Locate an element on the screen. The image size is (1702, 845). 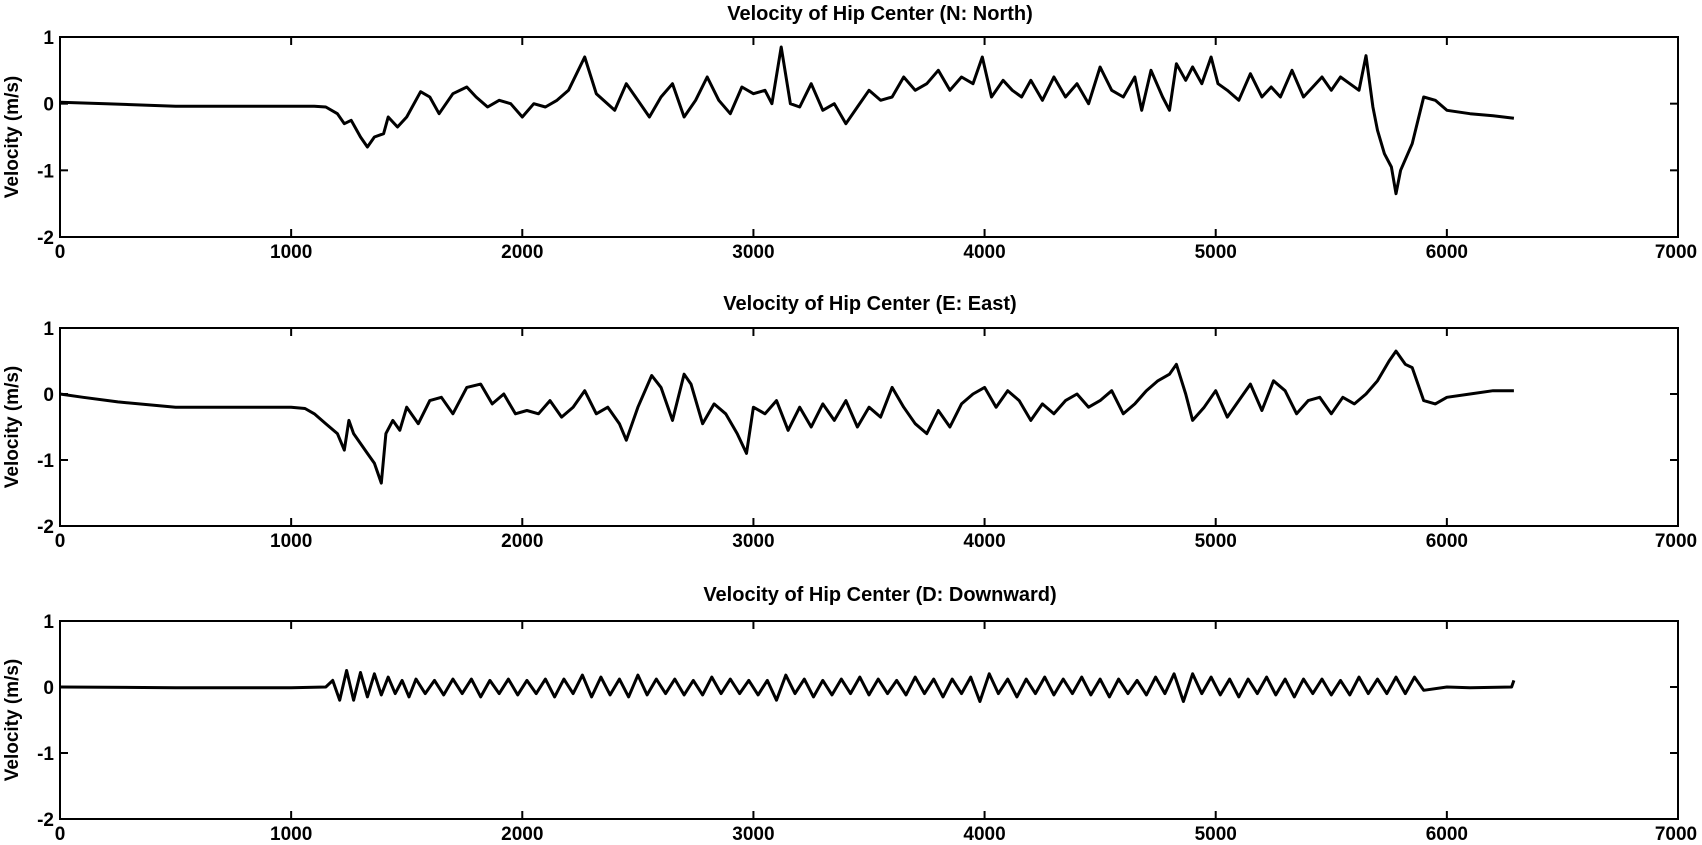
chart-title: Velocity of Hip Center (N: North) is located at coordinates (880, 14).